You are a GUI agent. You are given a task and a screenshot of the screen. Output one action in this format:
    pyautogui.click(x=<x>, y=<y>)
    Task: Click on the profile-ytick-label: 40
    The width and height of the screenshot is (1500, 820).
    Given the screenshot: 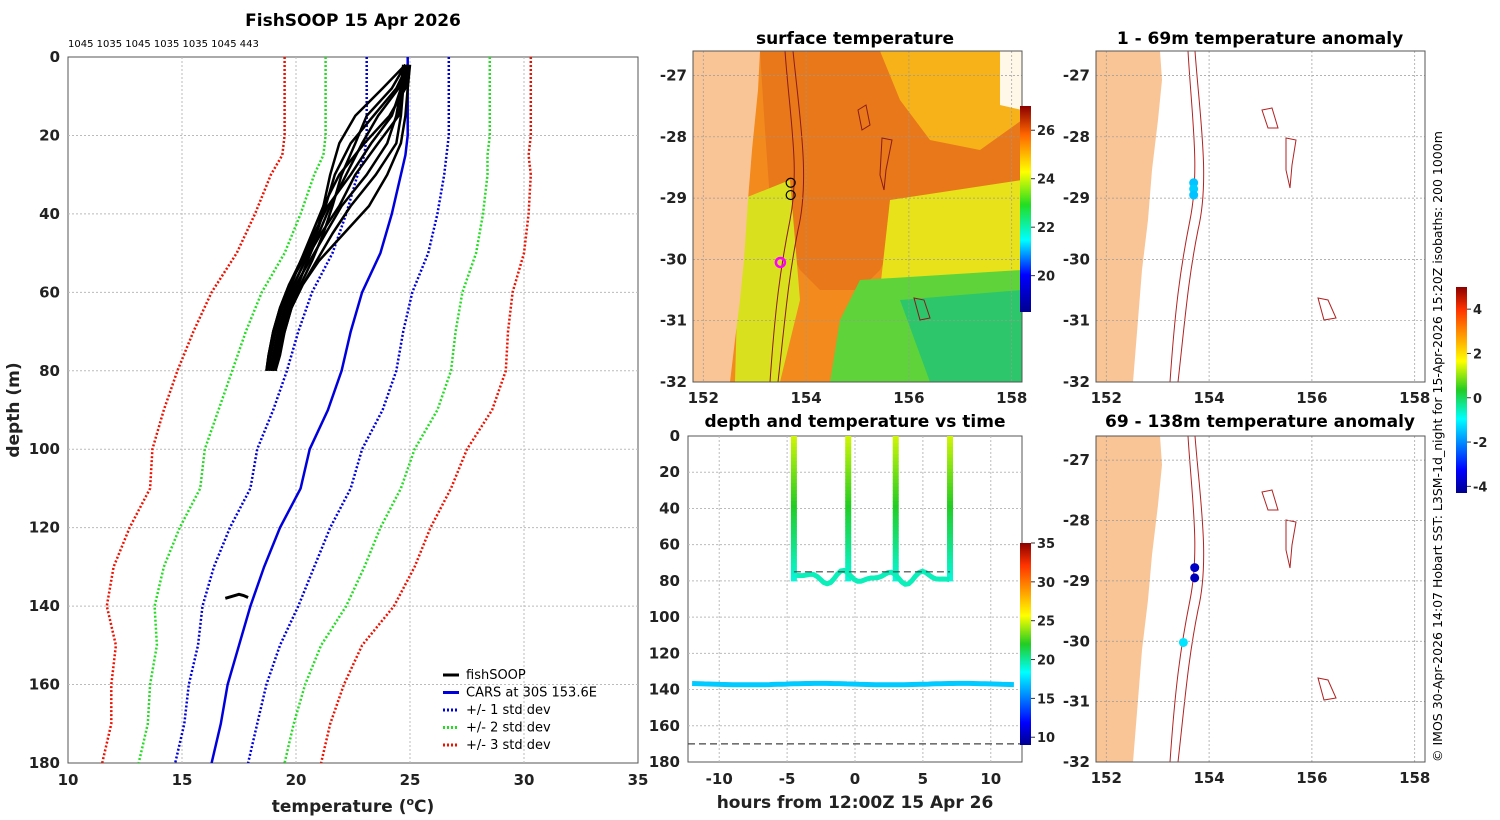 What is the action you would take?
    pyautogui.click(x=49, y=214)
    